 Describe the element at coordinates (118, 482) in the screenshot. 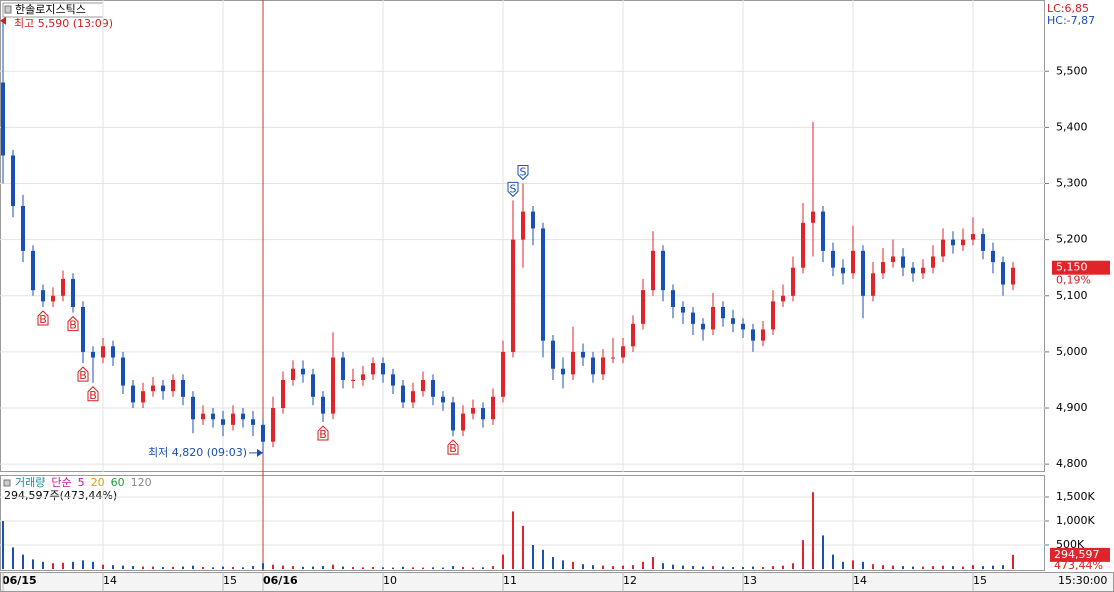

I see `legend-entry: 60` at that location.